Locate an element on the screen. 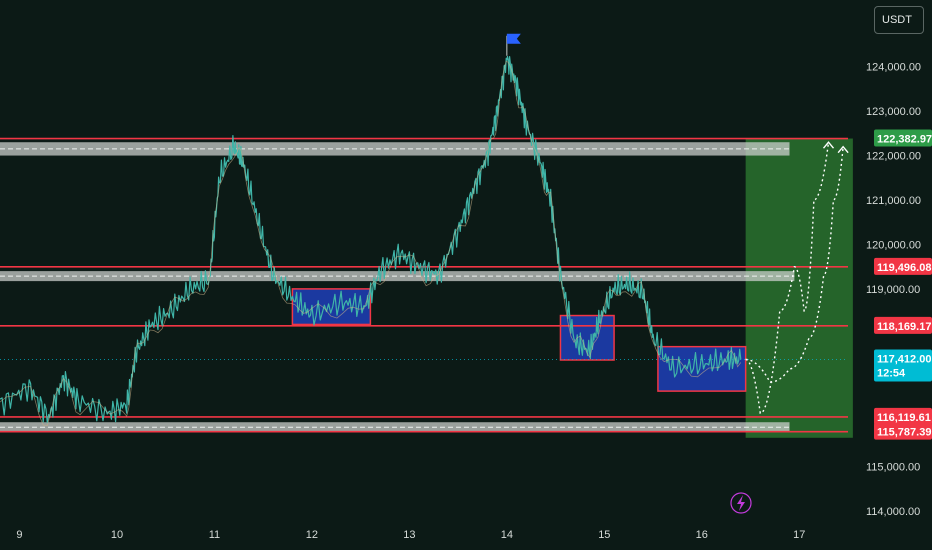 This screenshot has height=550, width=932. price-badge-label: 122,382.97 is located at coordinates (904, 140).